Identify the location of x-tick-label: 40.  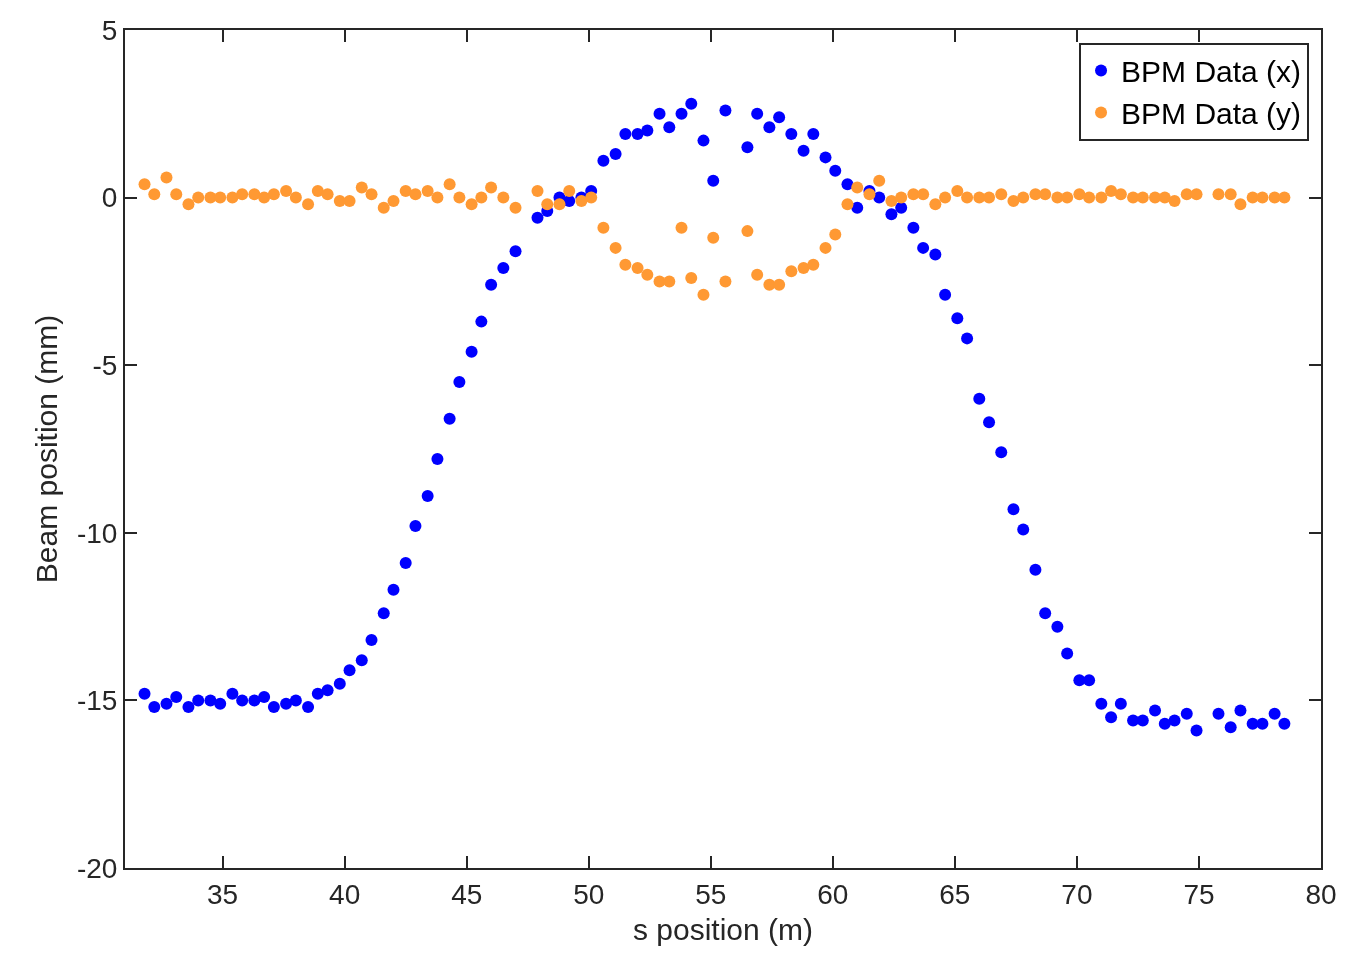
(345, 894).